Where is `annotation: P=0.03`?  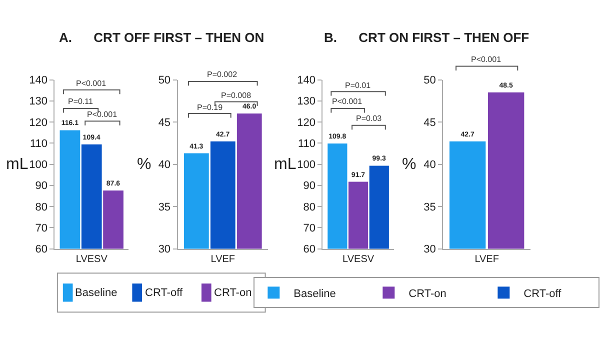 annotation: P=0.03 is located at coordinates (369, 118).